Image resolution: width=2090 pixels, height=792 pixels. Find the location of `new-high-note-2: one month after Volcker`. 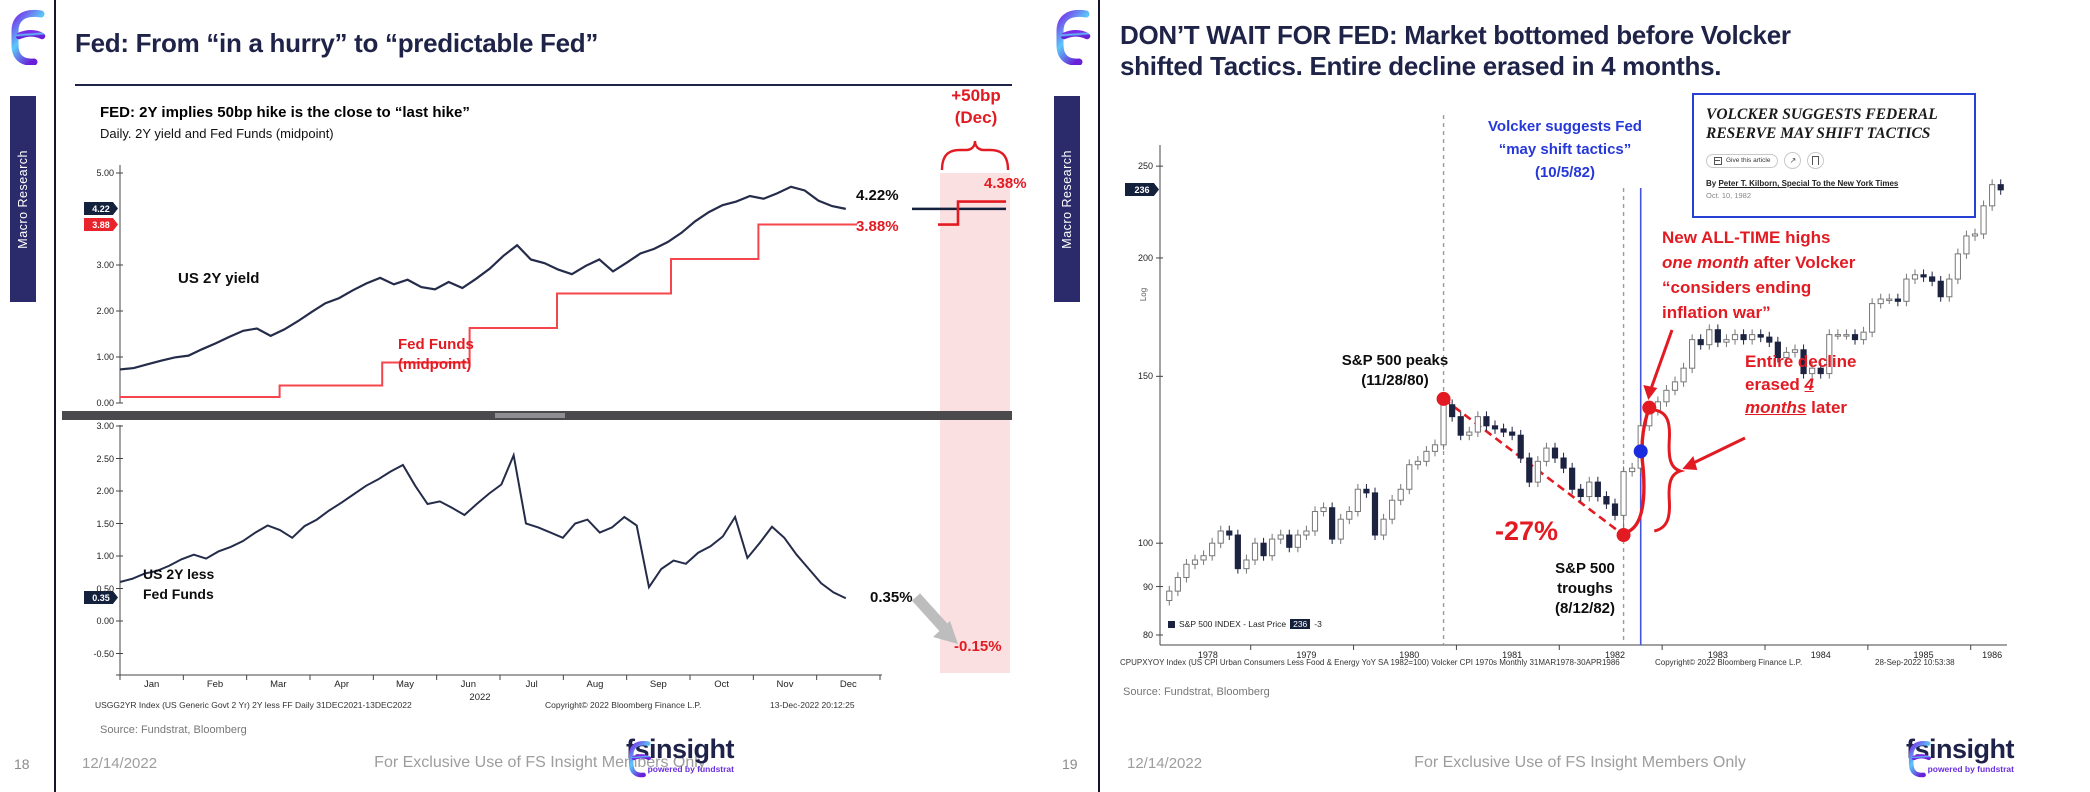

new-high-note-2: one month after Volcker is located at coordinates (1759, 262).